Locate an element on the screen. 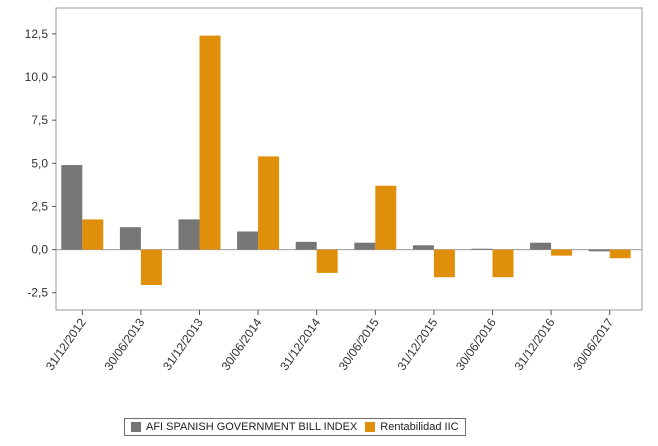 The image size is (658, 446). x-tick-label: 31/12/2013 is located at coordinates (183, 343).